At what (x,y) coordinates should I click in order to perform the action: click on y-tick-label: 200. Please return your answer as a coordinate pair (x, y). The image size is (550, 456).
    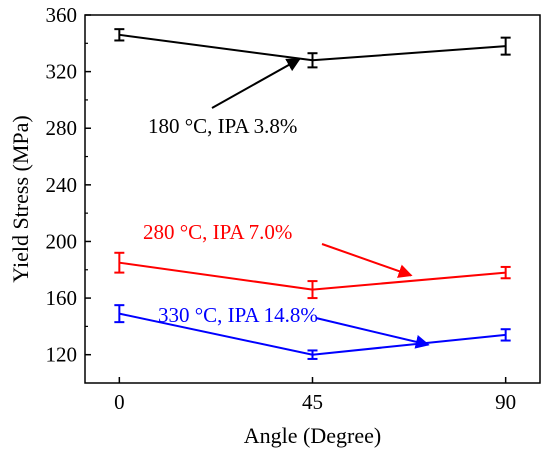
    Looking at the image, I should click on (62, 241).